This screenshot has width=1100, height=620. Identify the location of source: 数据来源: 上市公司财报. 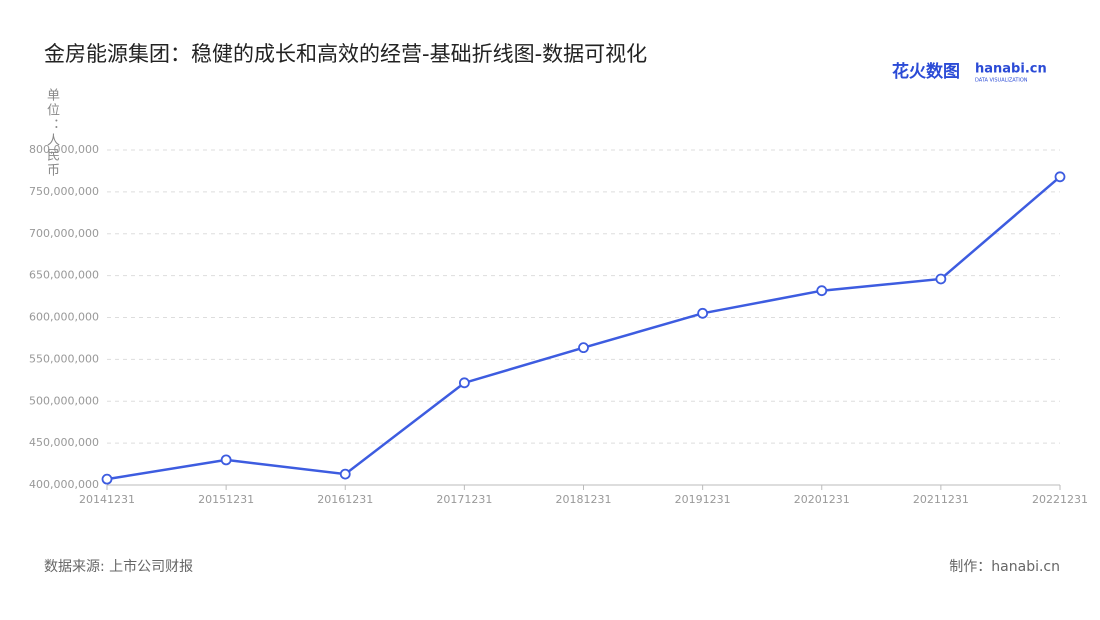
(118, 566).